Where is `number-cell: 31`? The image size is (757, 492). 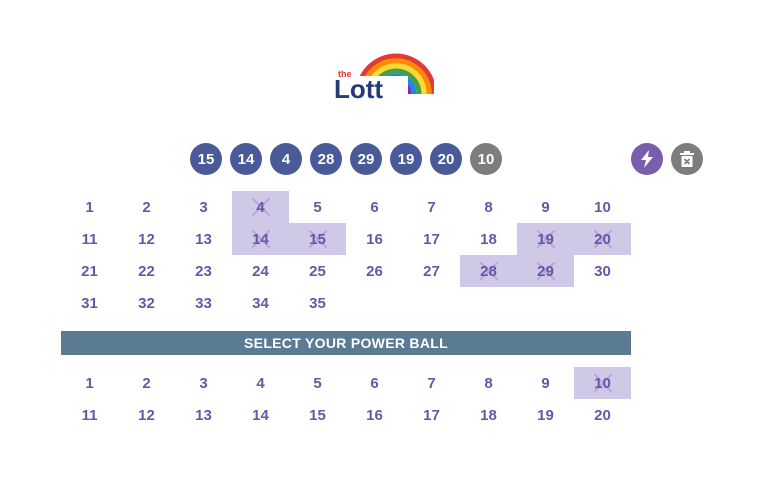
number-cell: 31 is located at coordinates (89, 303).